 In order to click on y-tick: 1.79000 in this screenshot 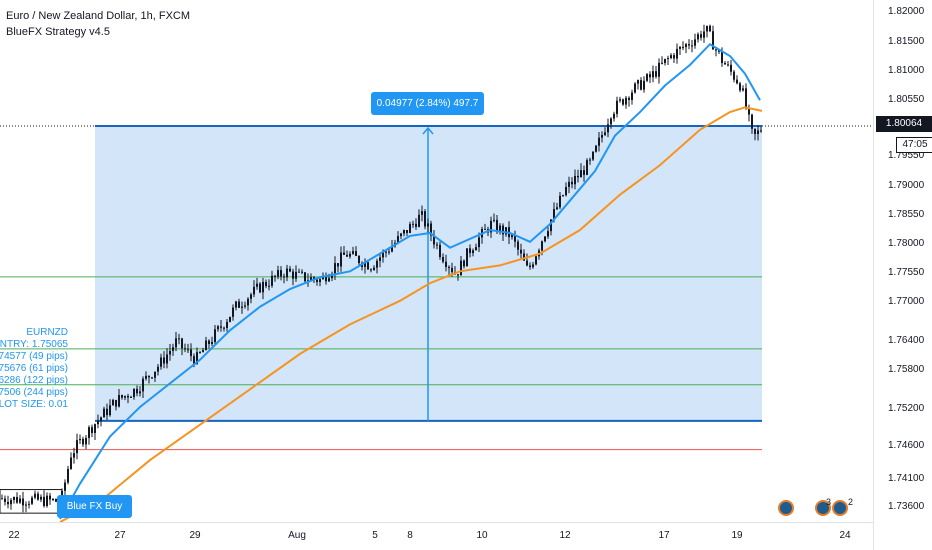, I will do `click(906, 185)`.